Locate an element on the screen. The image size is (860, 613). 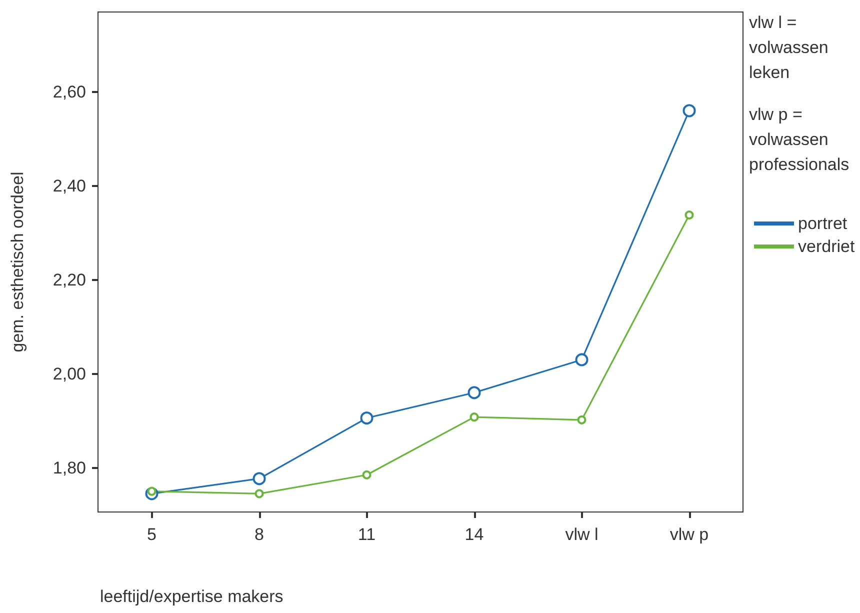
x-tick-label: 11 is located at coordinates (367, 534).